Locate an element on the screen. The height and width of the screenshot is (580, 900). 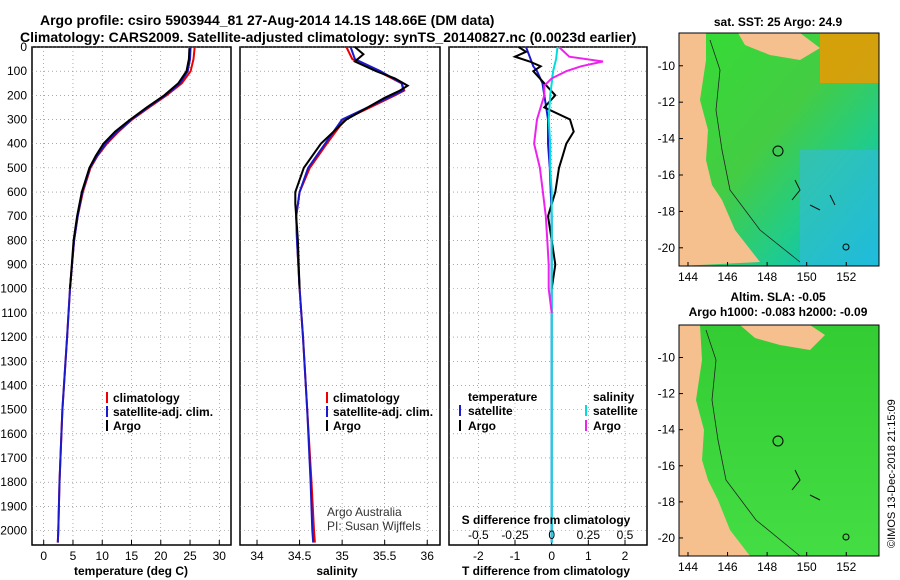
map-x-tick-label: 150 is located at coordinates (807, 277).